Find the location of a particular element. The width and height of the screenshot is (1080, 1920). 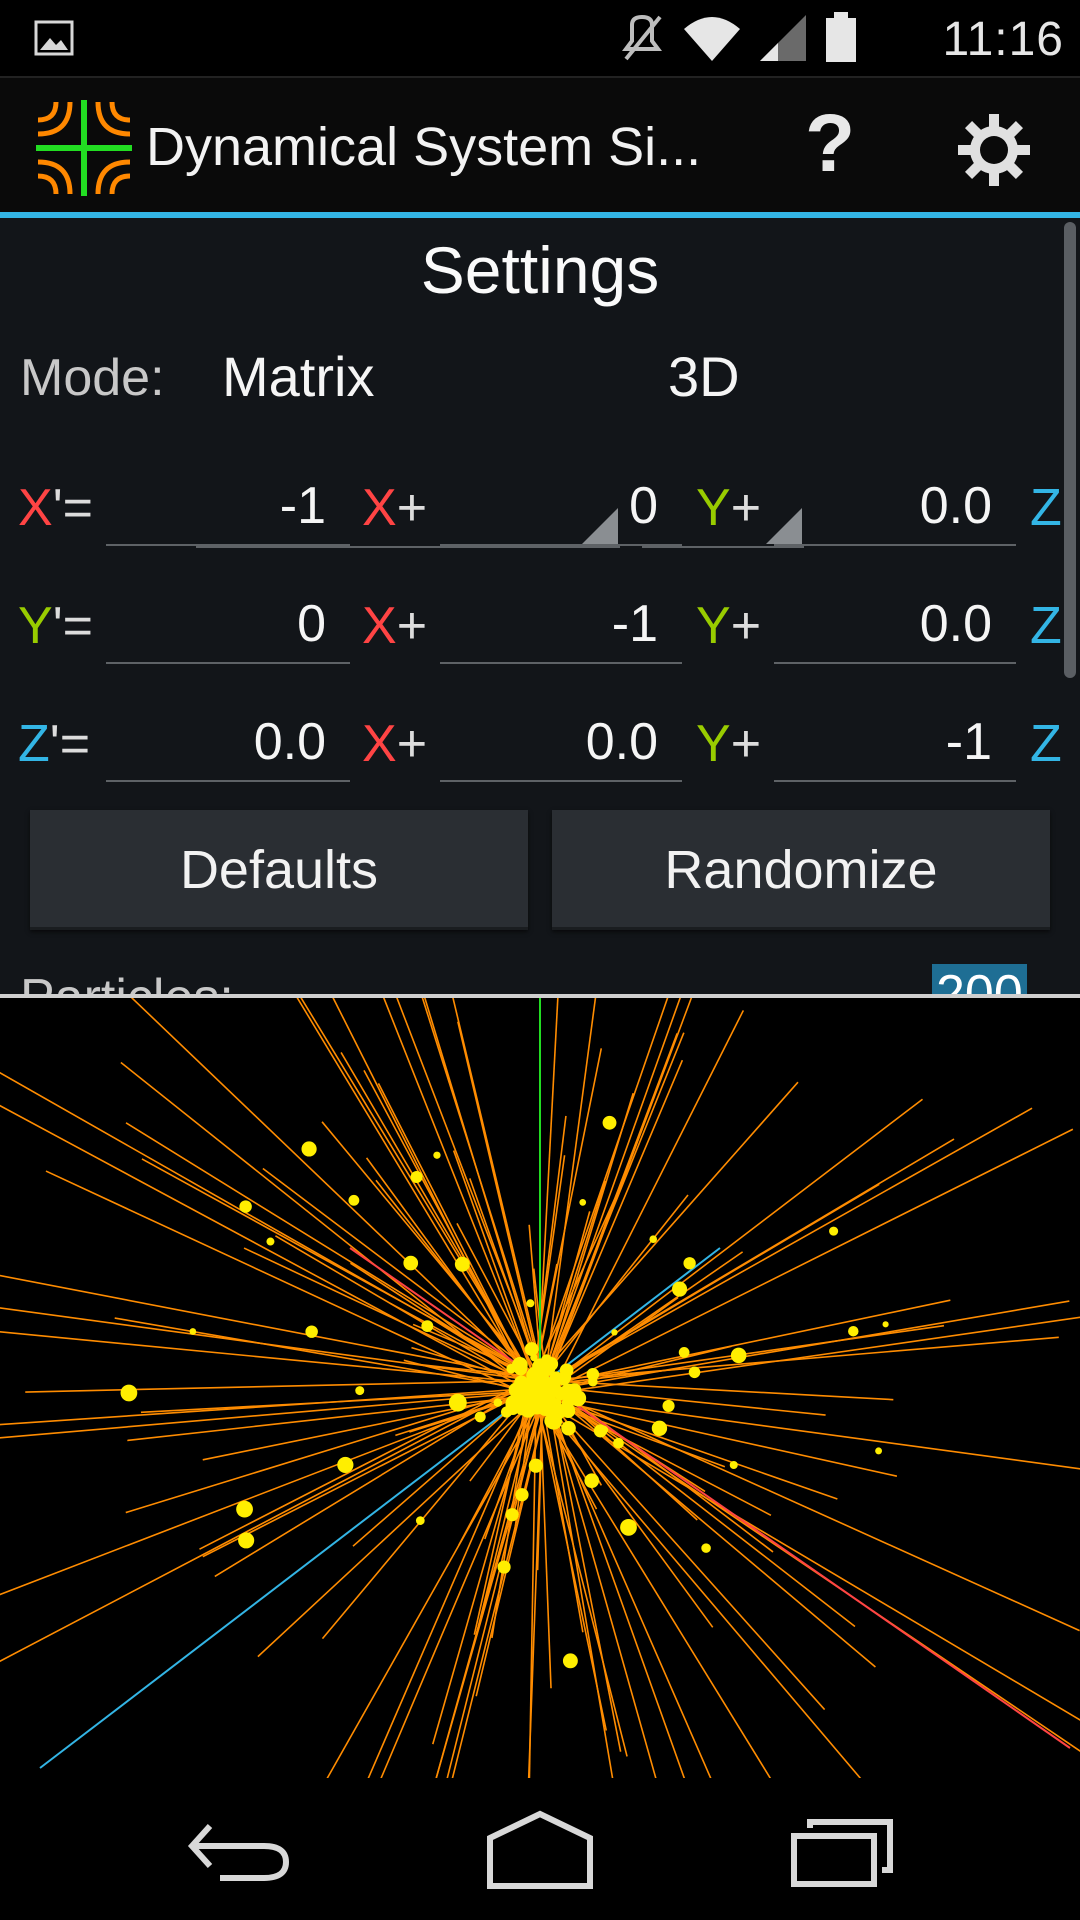

settings-scrollbar is located at coordinates (1070, 450).